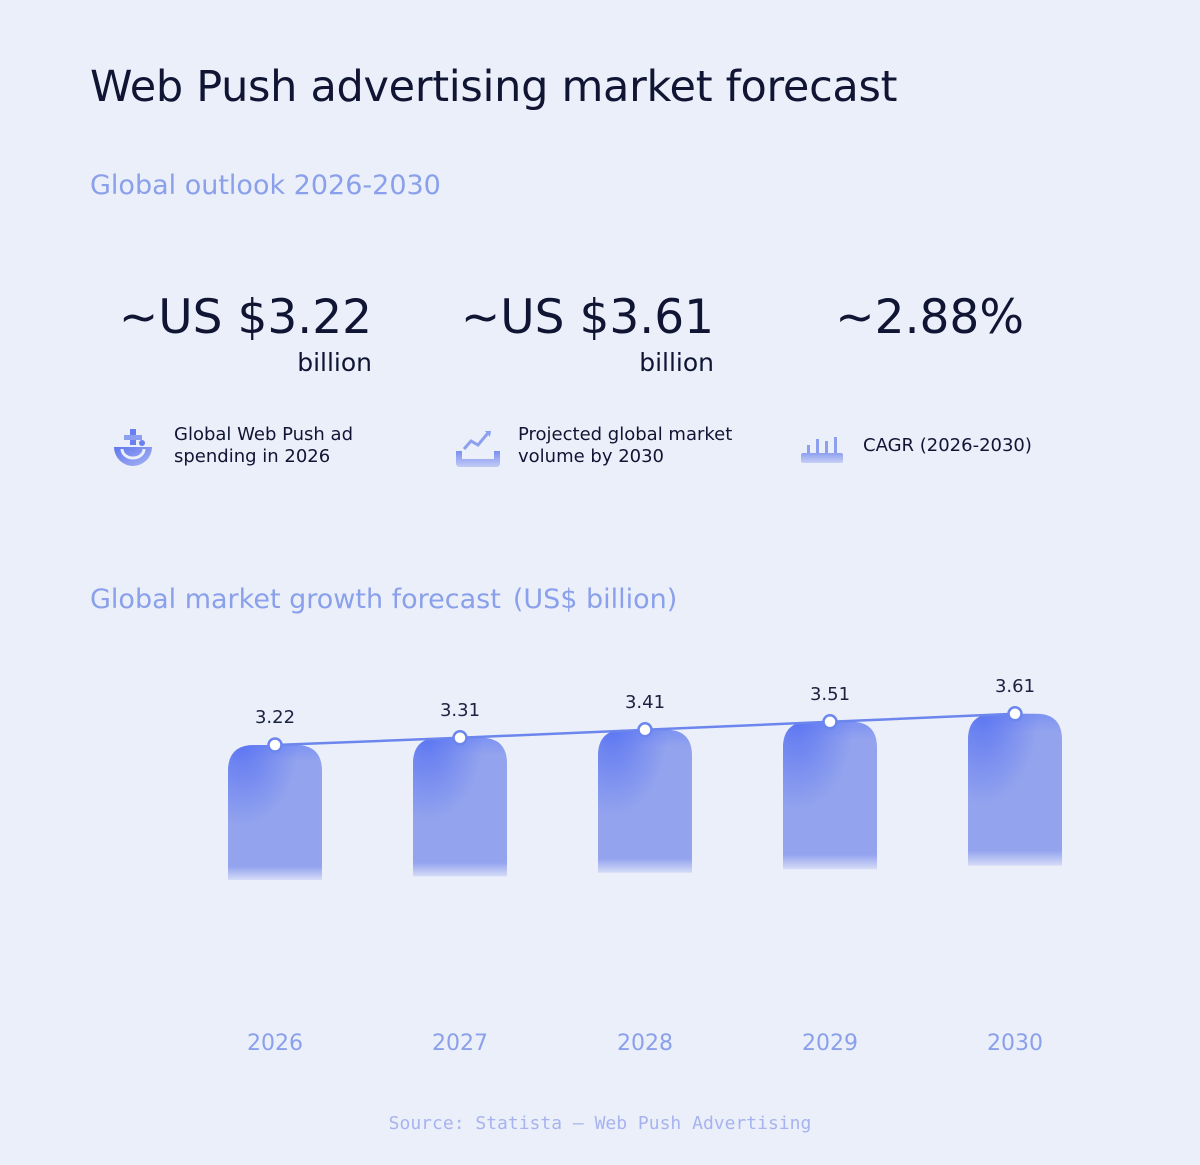 The image size is (1200, 1165). Describe the element at coordinates (245, 317) in the screenshot. I see `stat-value: ~US $3.22` at that location.